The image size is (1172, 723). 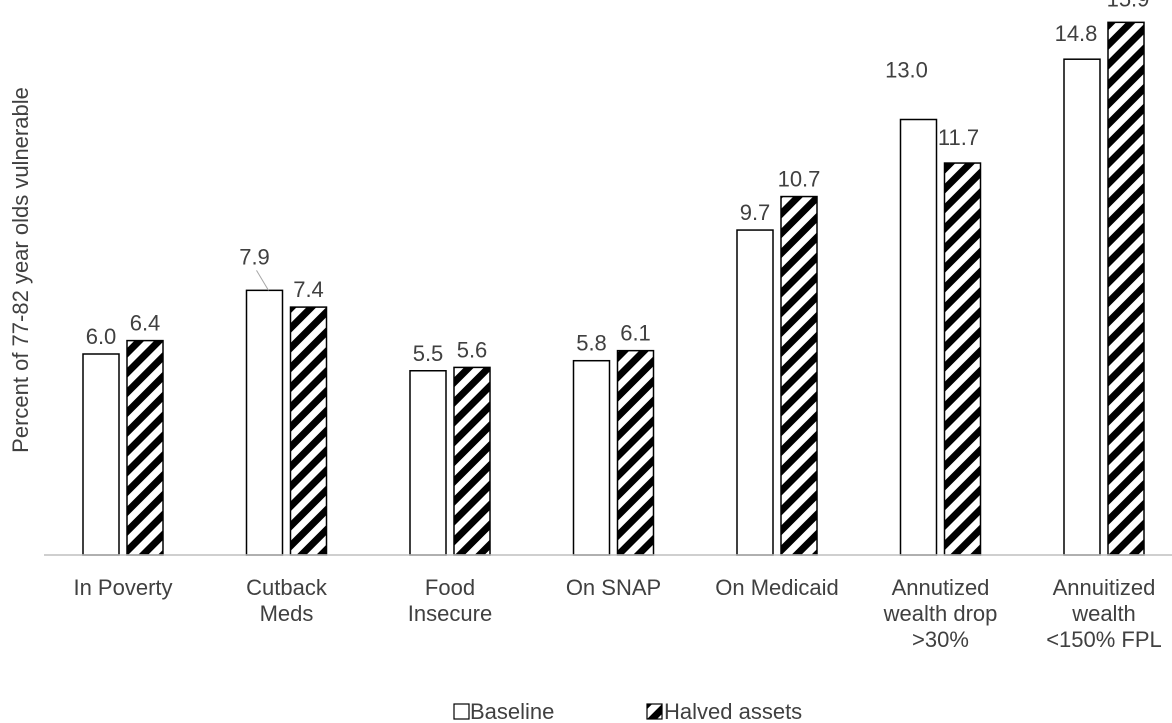 What do you see at coordinates (1104, 639) in the screenshot?
I see `category-label-annuitized-wealth-150-fpl-line-3: <150% FPL` at bounding box center [1104, 639].